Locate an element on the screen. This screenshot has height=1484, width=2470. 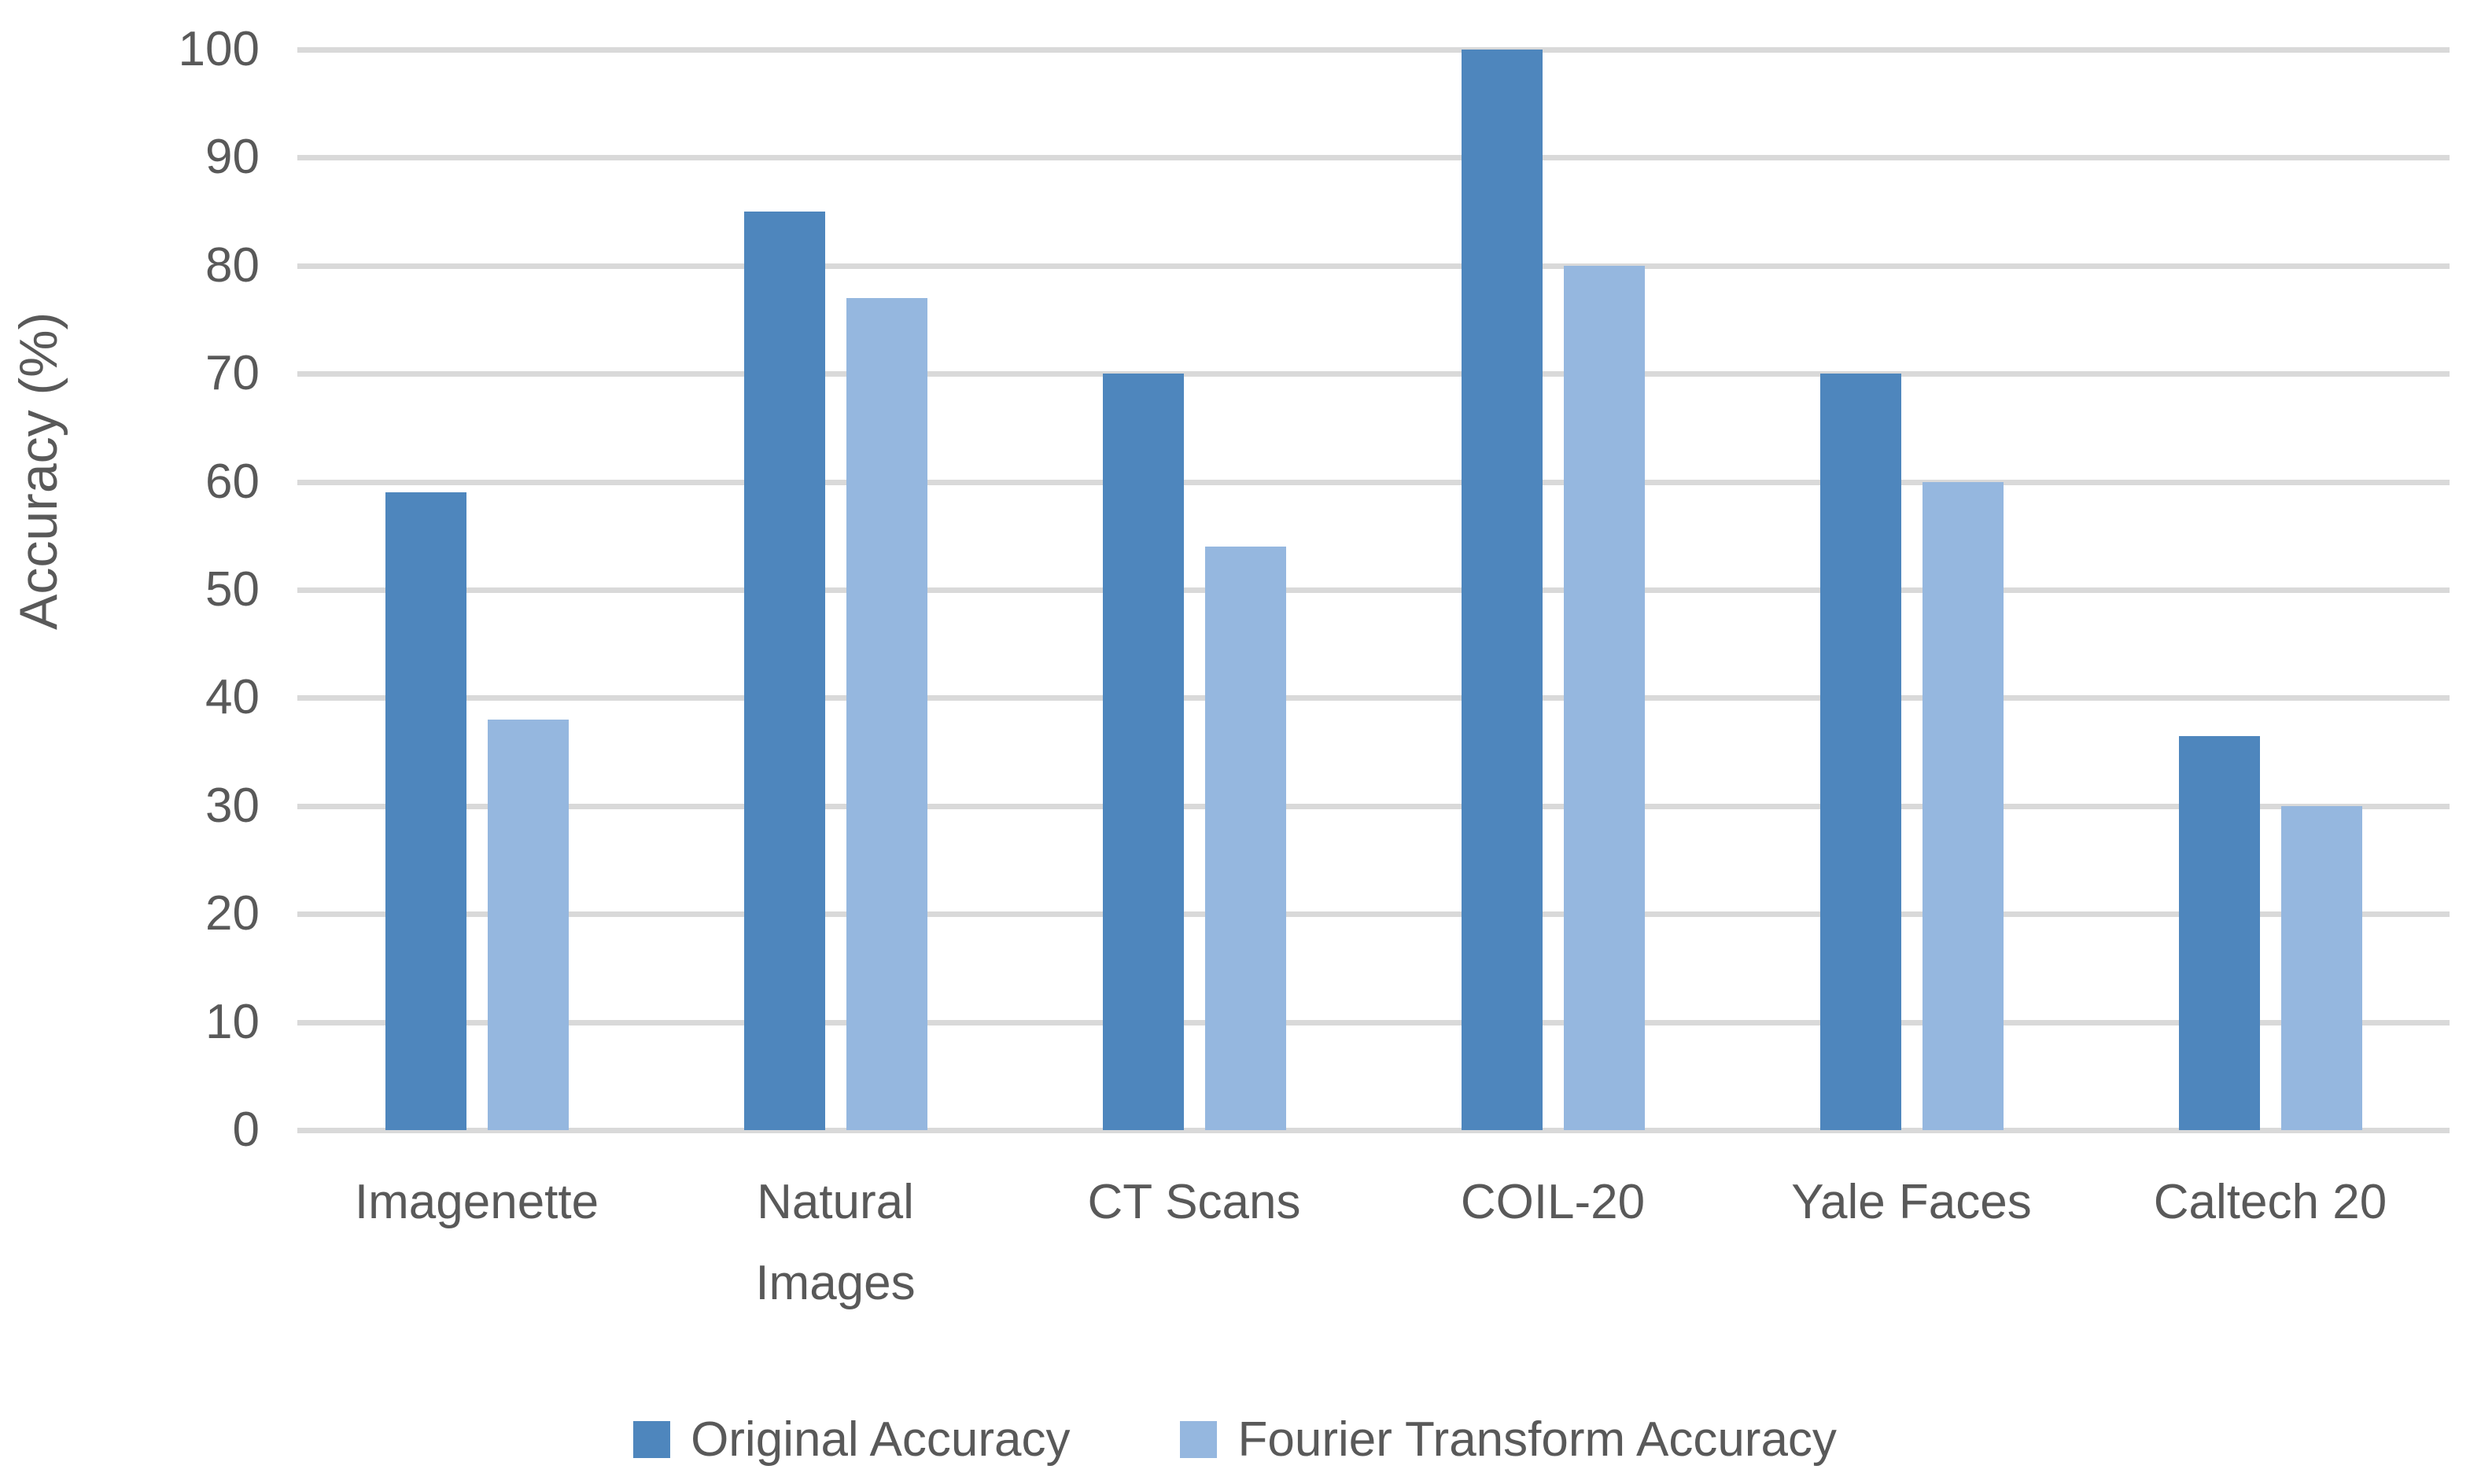
y-tick-label-10: 10 is located at coordinates (232, 1021).